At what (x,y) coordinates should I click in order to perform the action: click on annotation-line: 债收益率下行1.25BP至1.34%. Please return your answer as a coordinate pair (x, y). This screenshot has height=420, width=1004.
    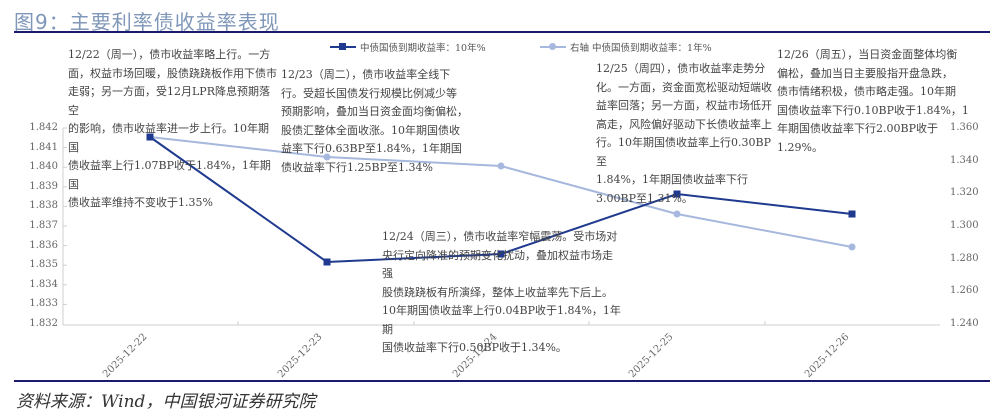
    Looking at the image, I should click on (357, 167).